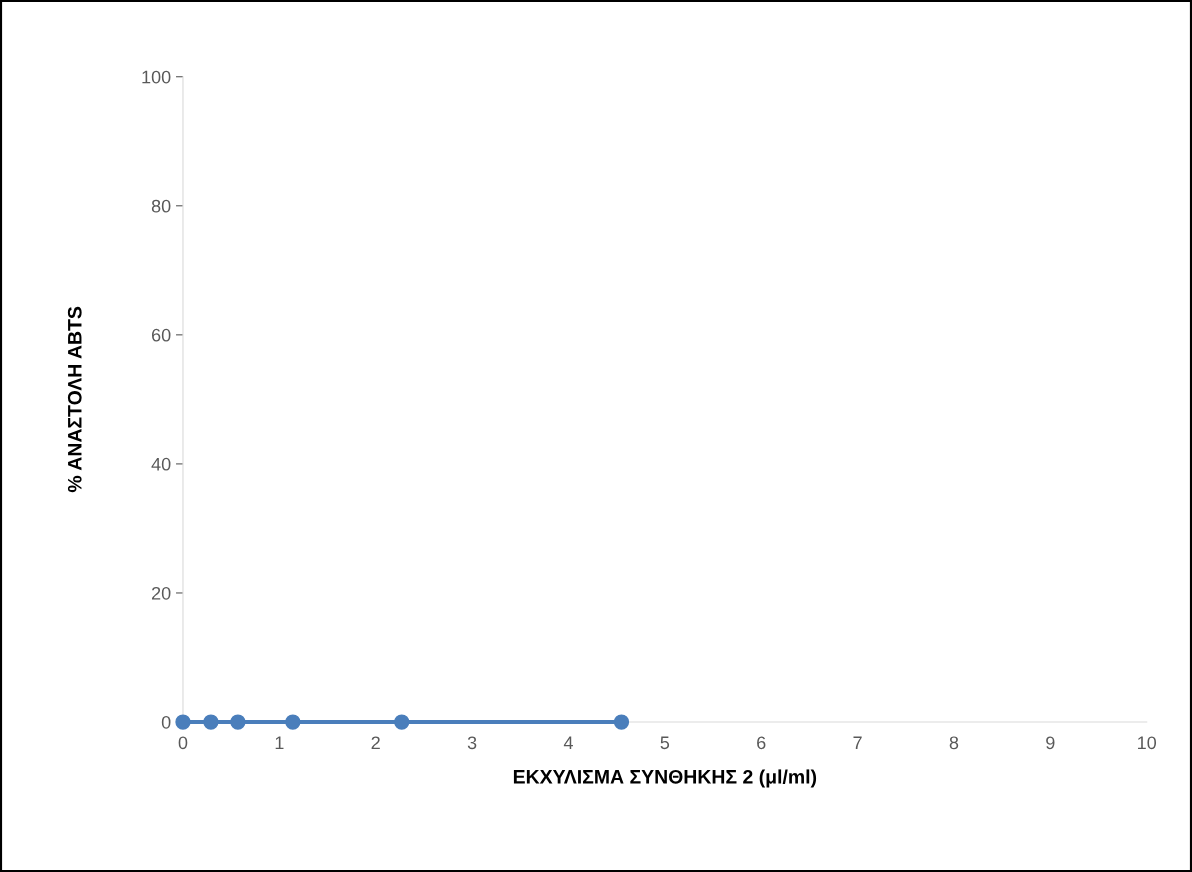  Describe the element at coordinates (161, 206) in the screenshot. I see `y-tick-label: 80` at that location.